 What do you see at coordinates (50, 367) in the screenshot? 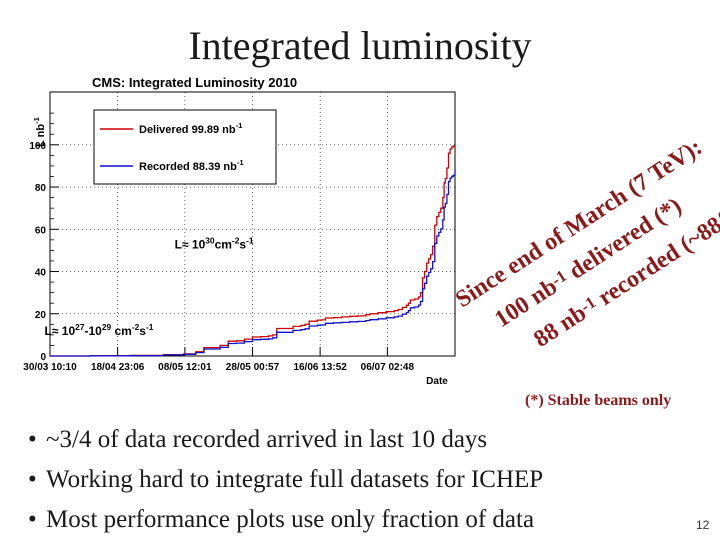
I see `x-tick-label: 30/03 10:10` at bounding box center [50, 367].